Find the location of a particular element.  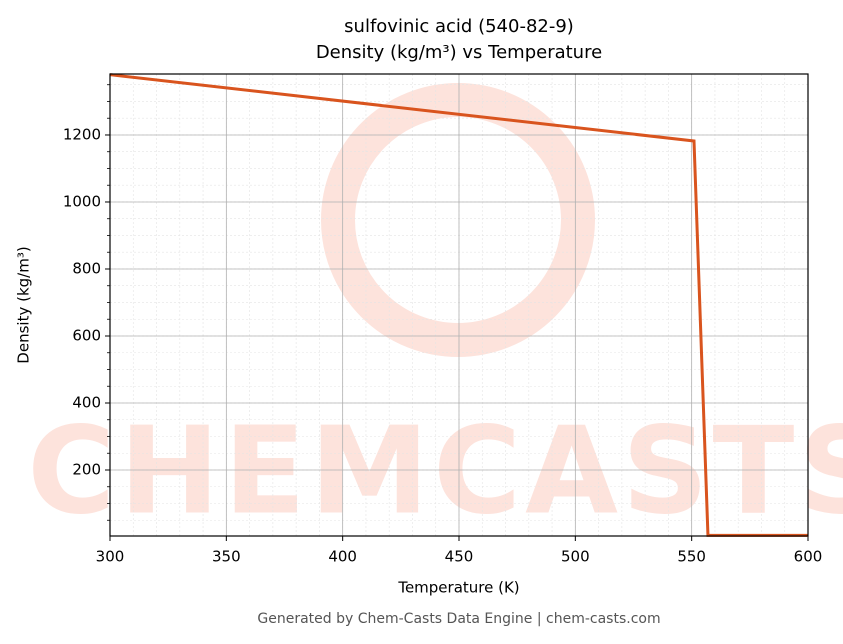

x-tick-label: 450 is located at coordinates (459, 557).